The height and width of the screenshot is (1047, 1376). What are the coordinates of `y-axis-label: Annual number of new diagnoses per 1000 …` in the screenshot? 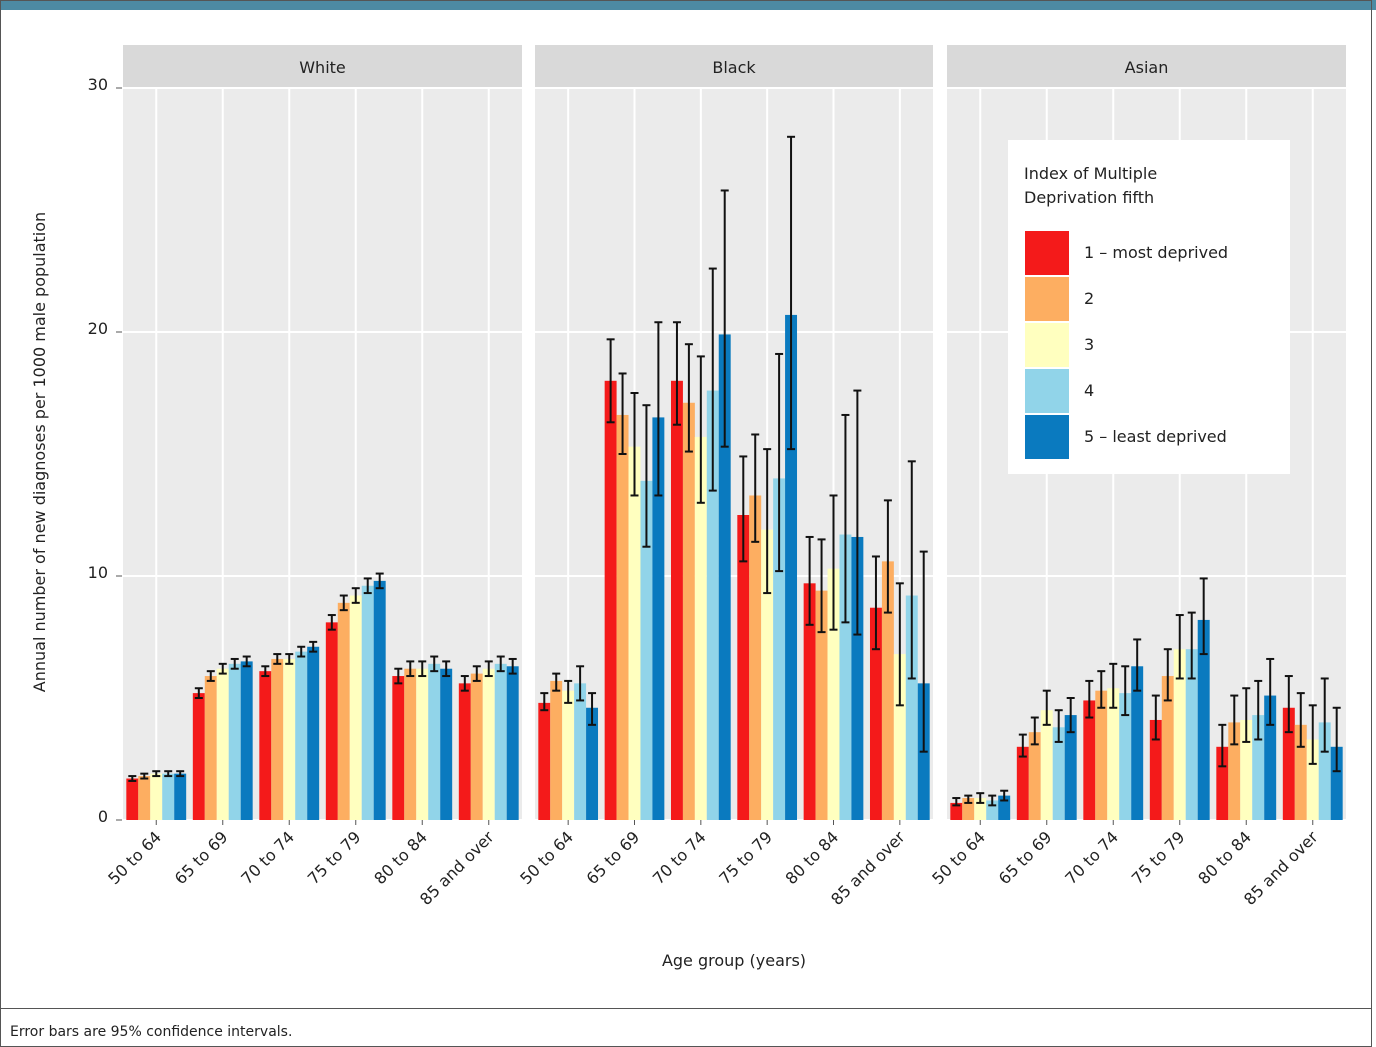 It's located at (39, 452).